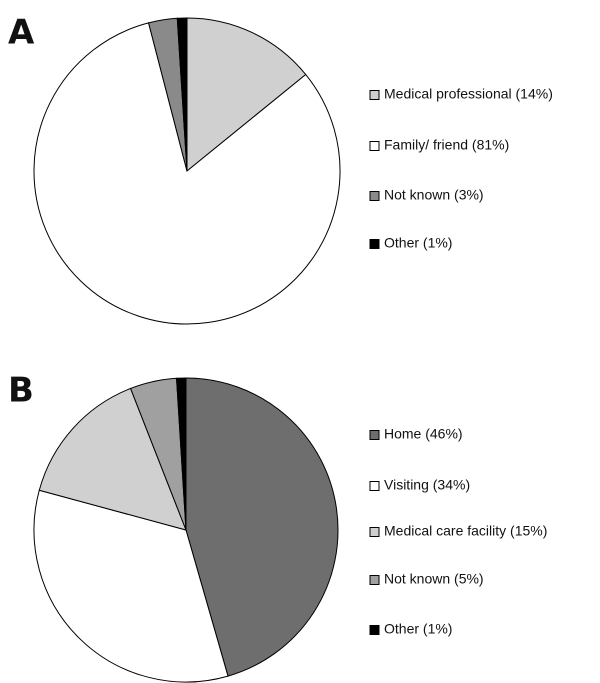  What do you see at coordinates (468, 94) in the screenshot?
I see `legend-label: Medical professional (14%)` at bounding box center [468, 94].